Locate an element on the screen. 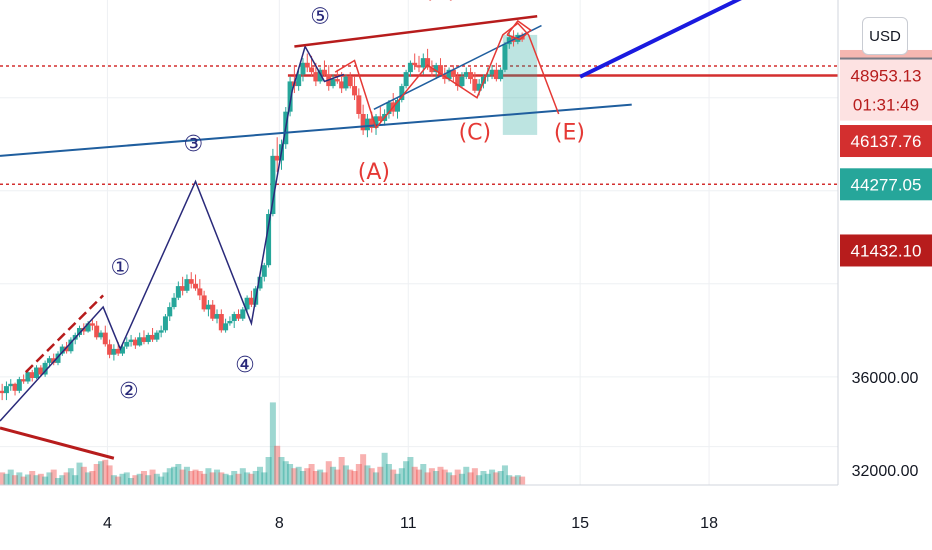 This screenshot has width=932, height=550. x-tick-label: 8 is located at coordinates (279, 523).